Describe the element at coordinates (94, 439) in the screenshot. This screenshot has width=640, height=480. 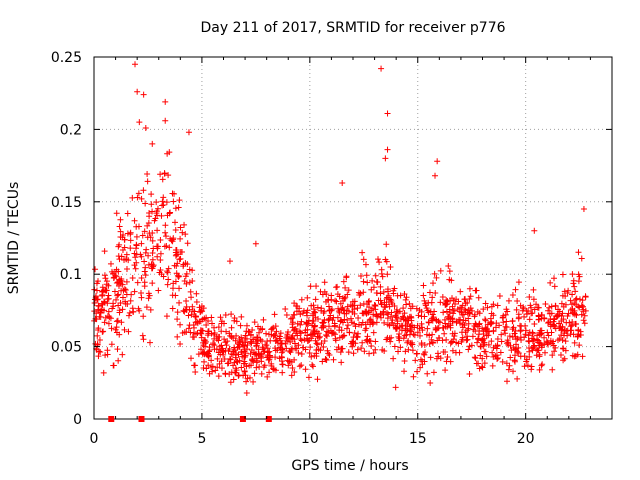
I see `x-tick-label: 0` at that location.